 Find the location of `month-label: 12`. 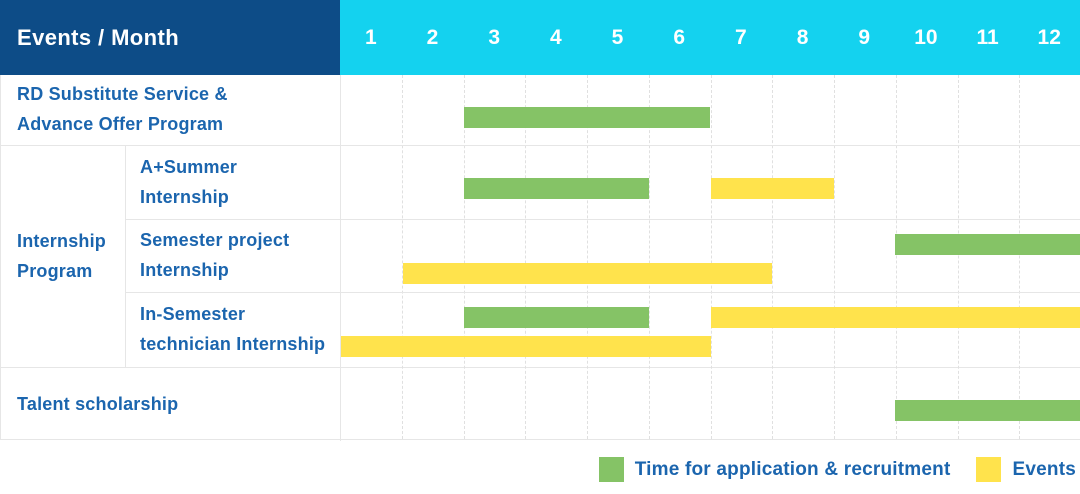

month-label: 12 is located at coordinates (1049, 37).